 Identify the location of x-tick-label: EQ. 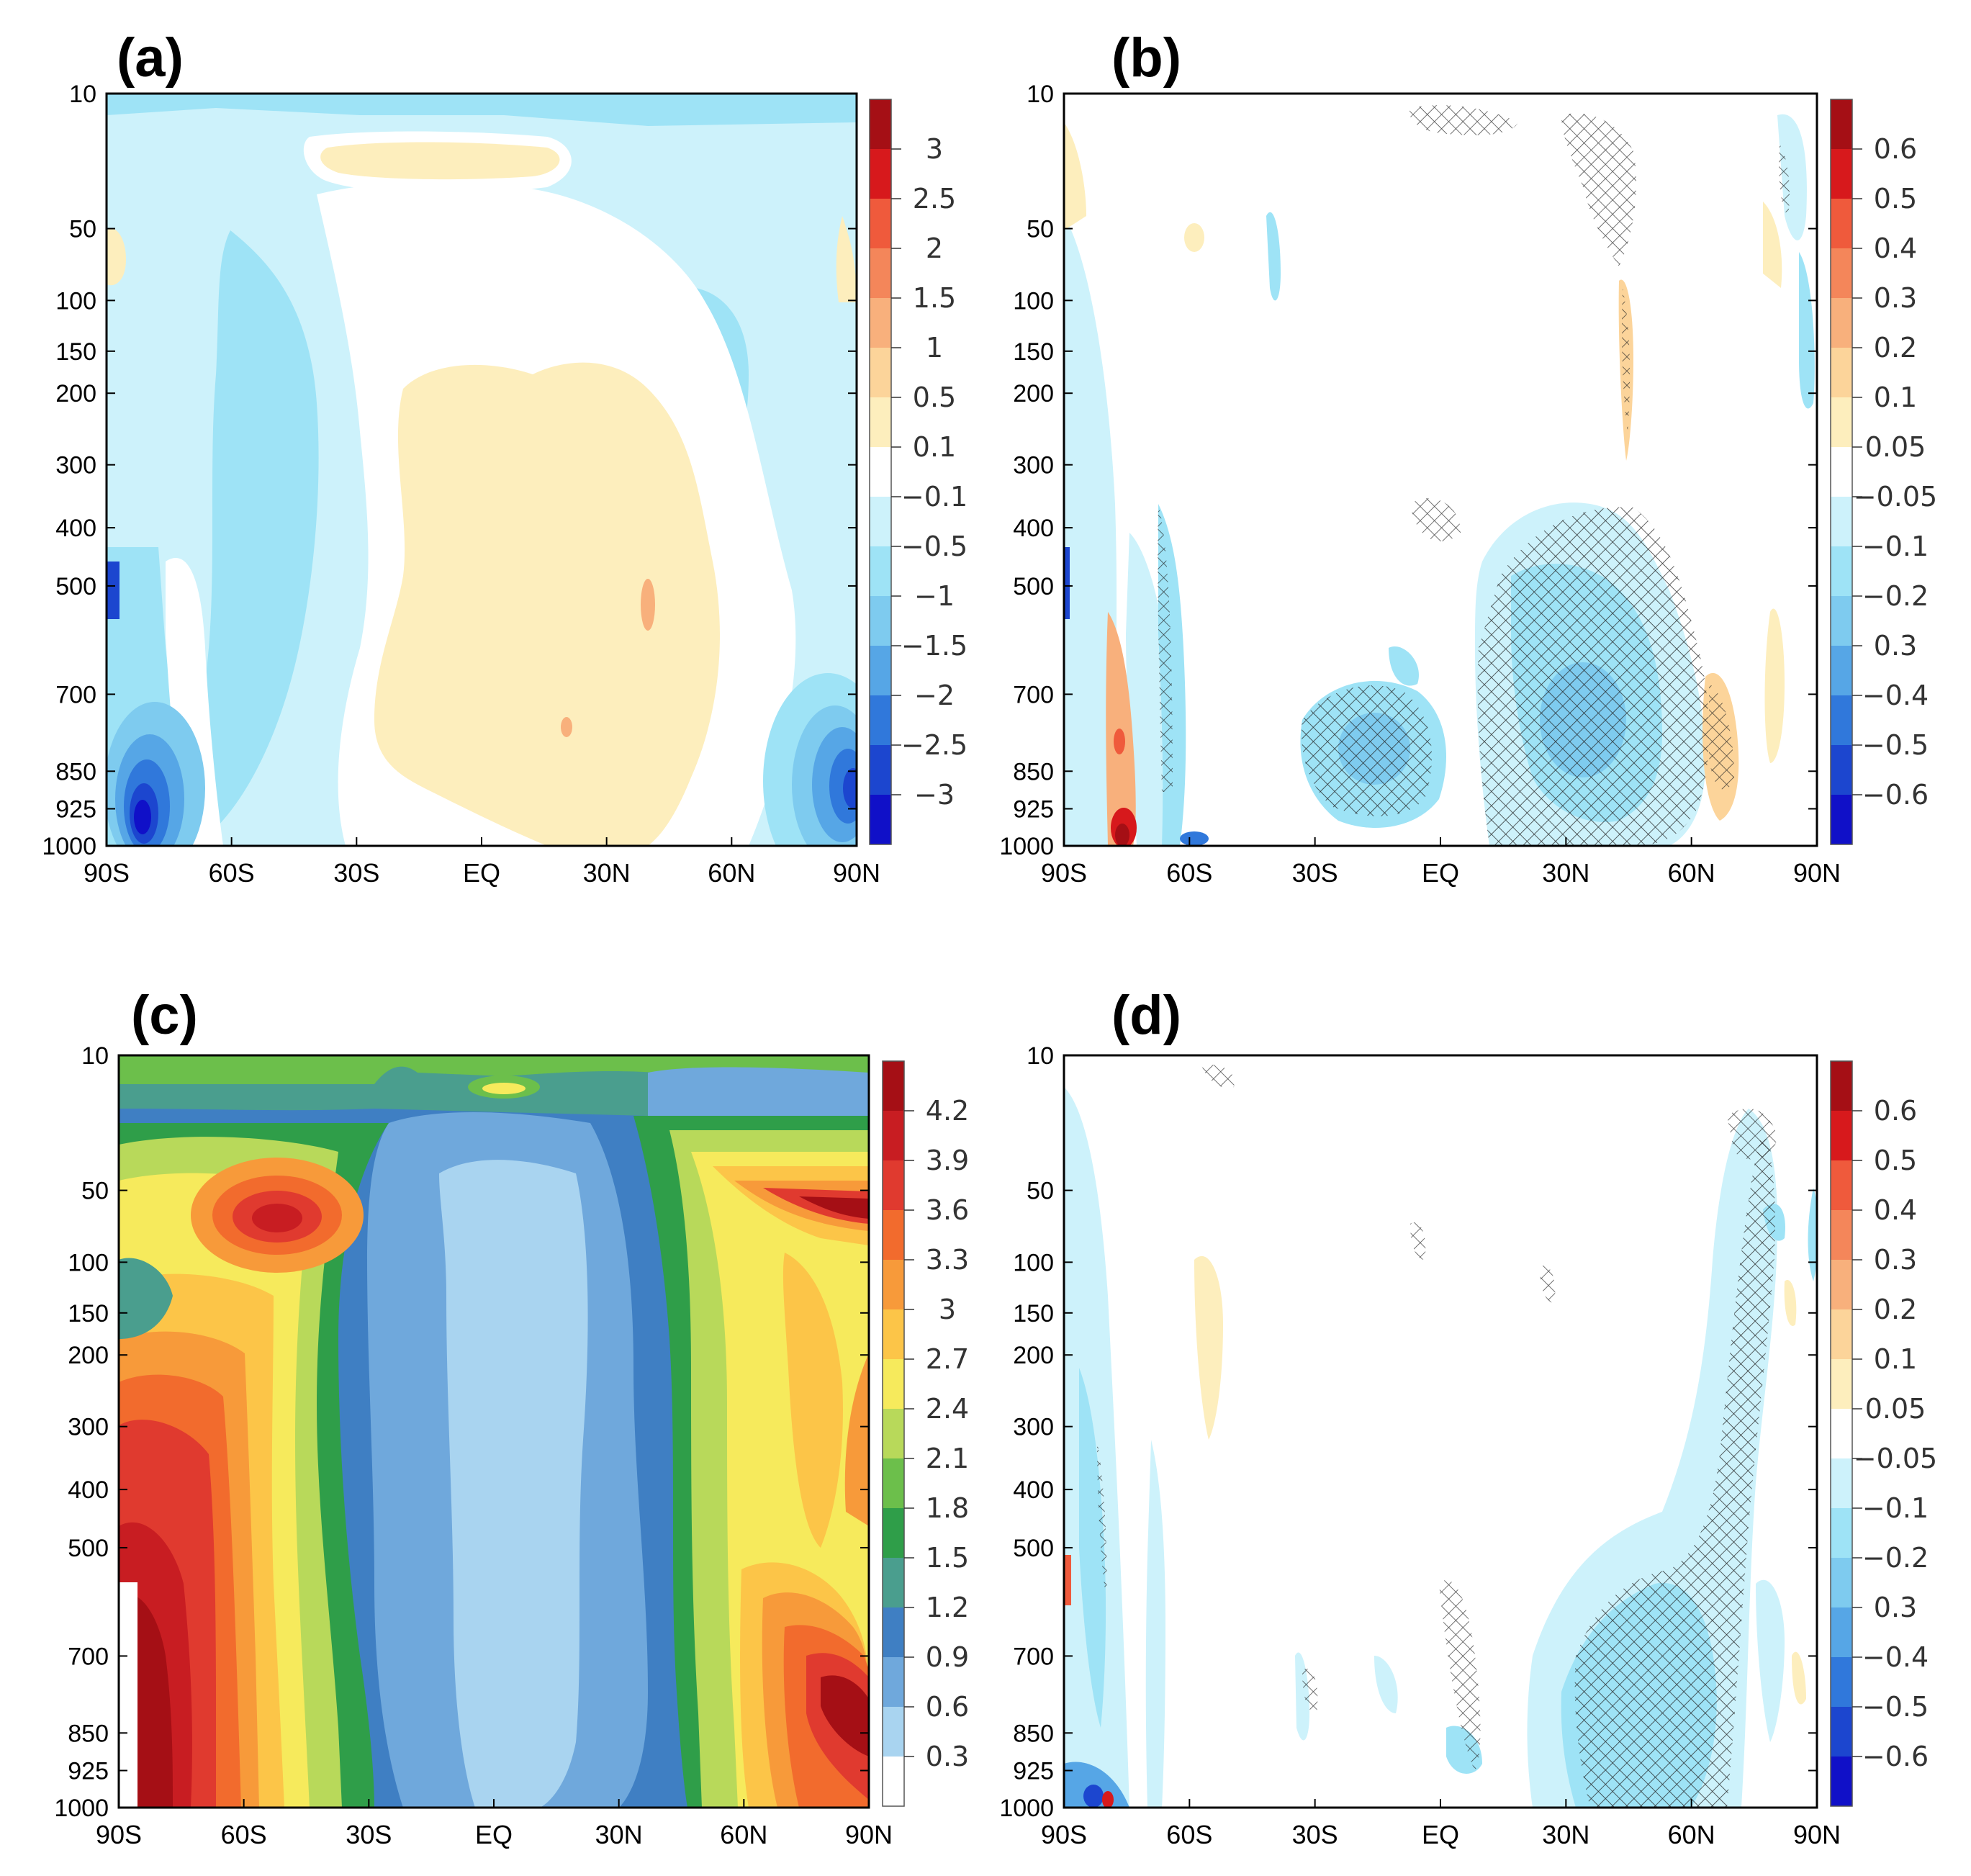
(481, 873).